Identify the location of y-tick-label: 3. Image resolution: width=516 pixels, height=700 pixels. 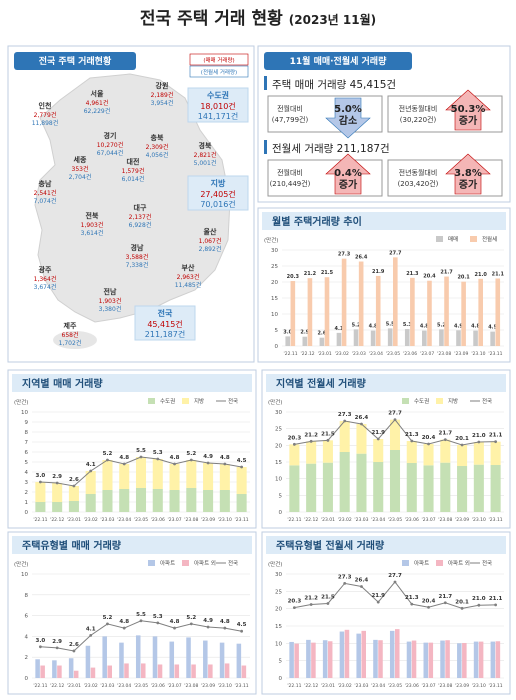
(27, 483).